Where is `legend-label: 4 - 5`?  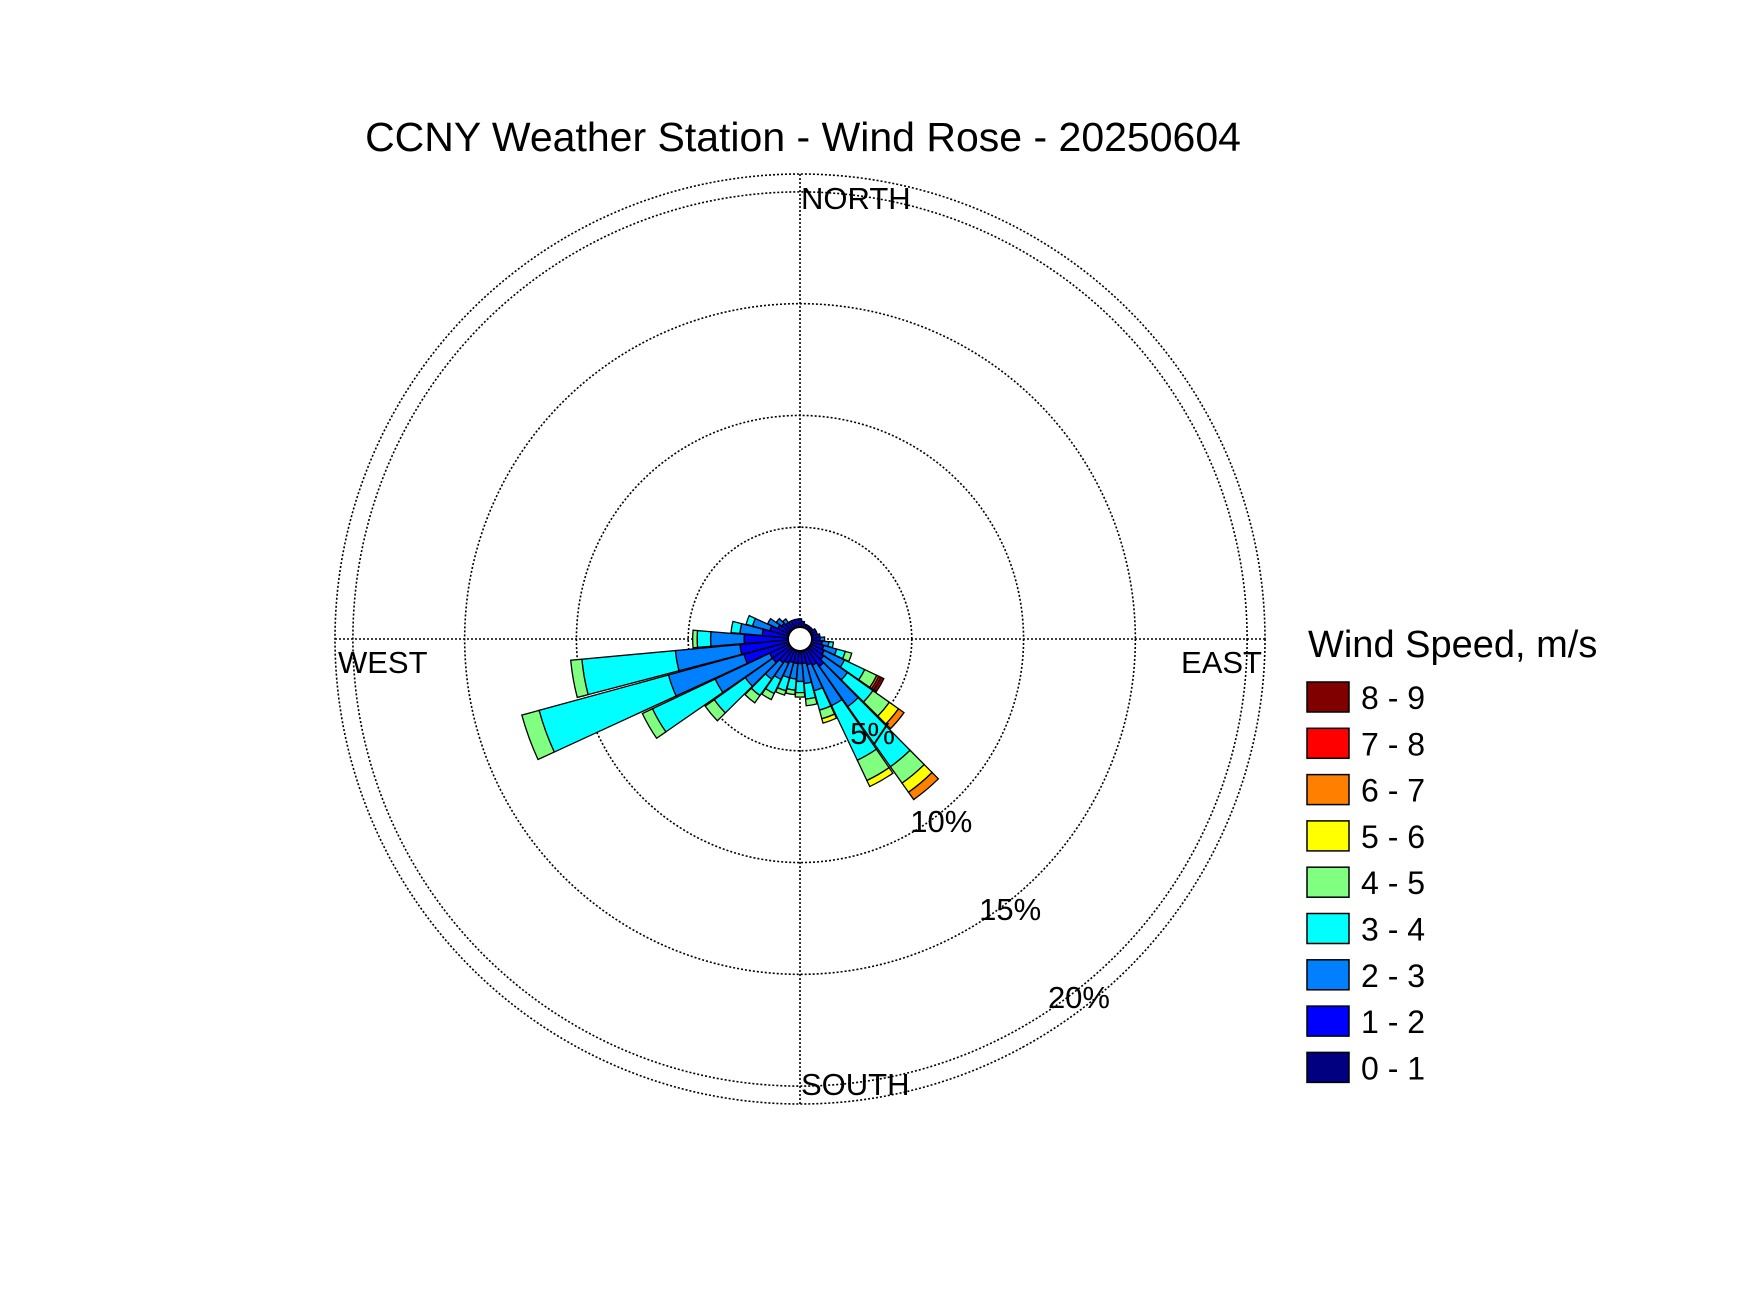
legend-label: 4 - 5 is located at coordinates (1393, 883).